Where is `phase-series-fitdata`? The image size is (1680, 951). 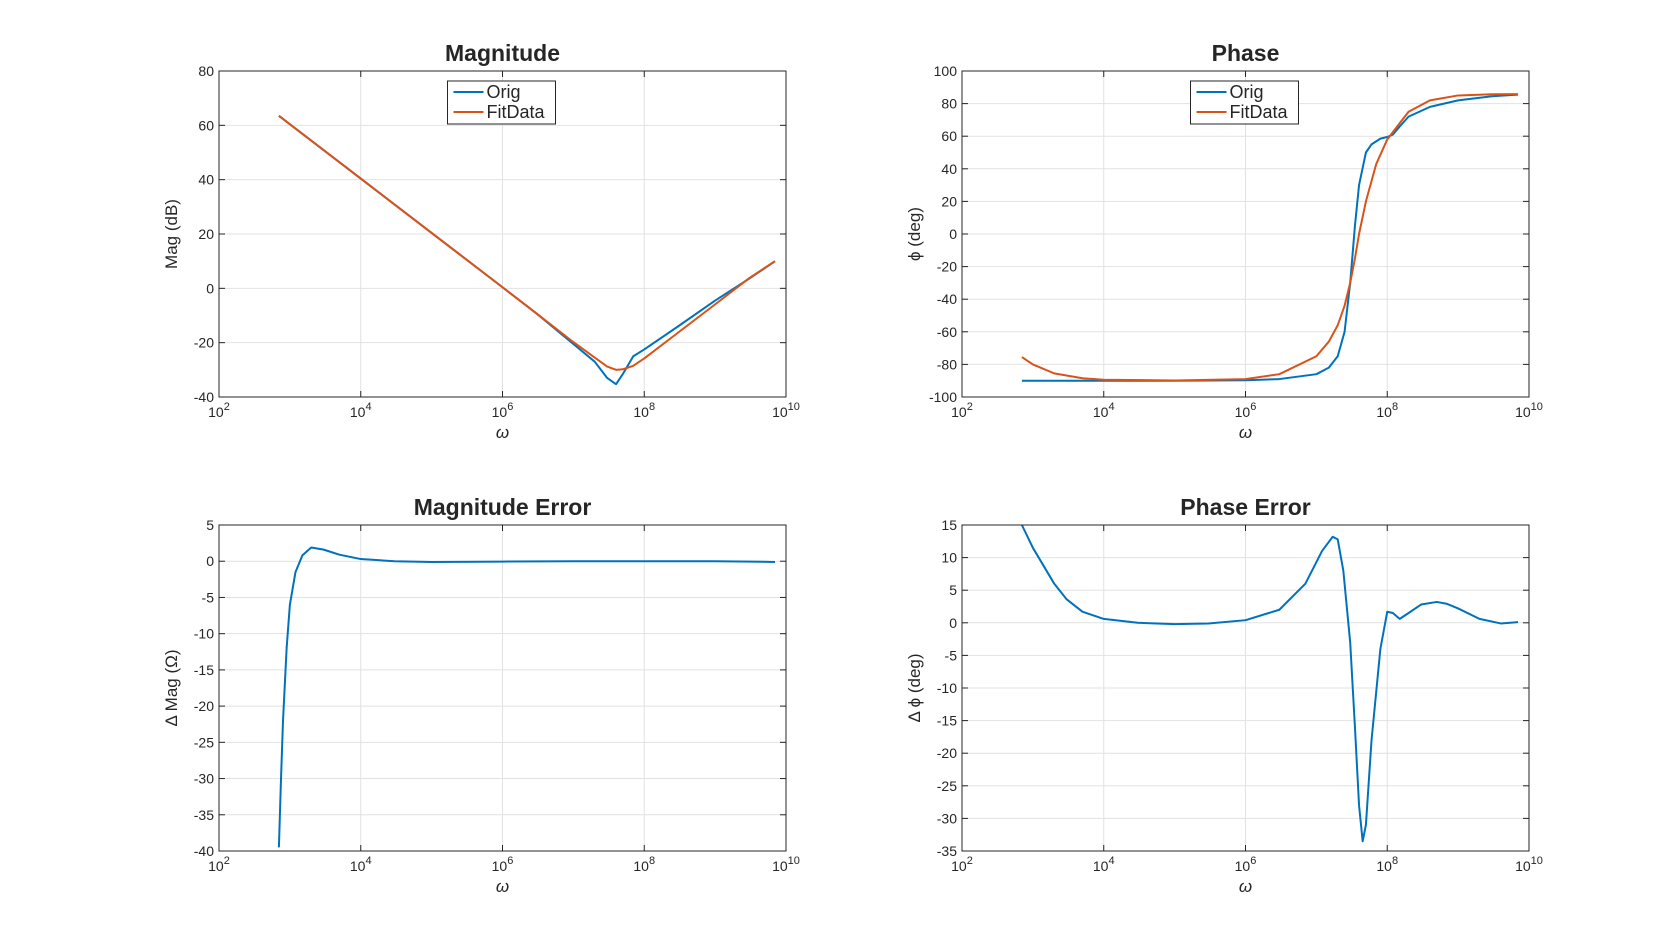
phase-series-fitdata is located at coordinates (1270, 237).